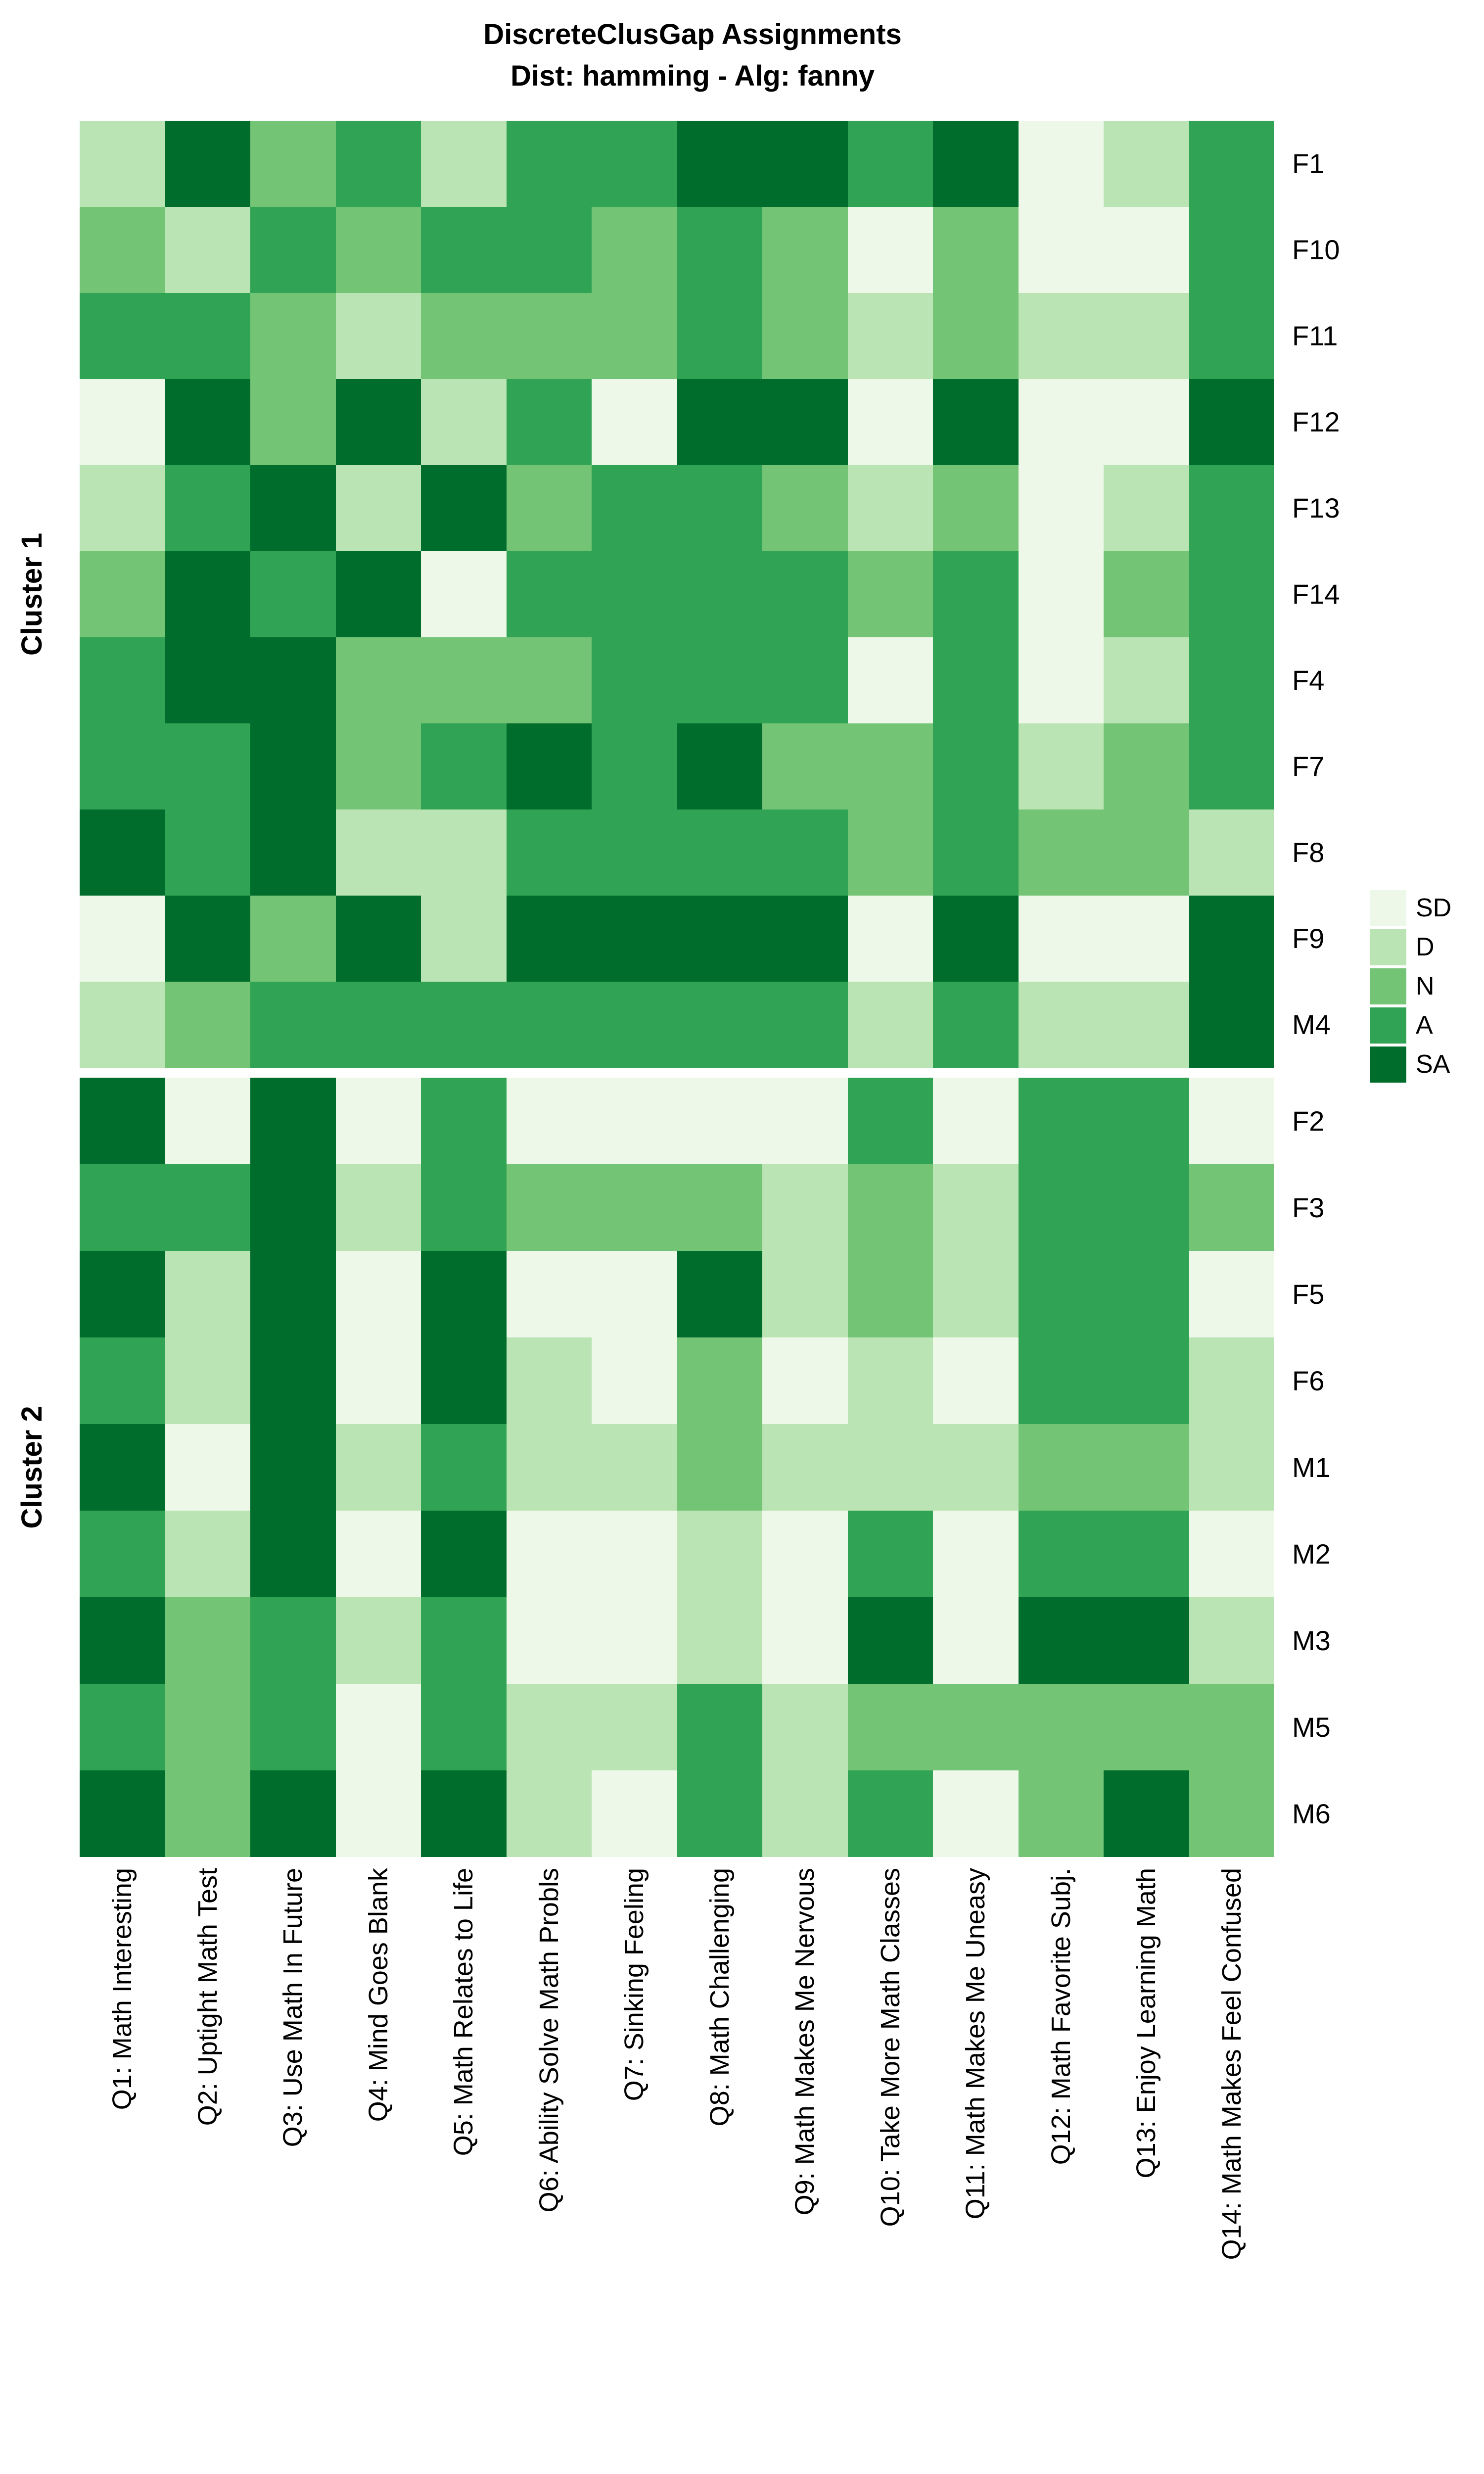  I want to click on row-label-F10: F10, so click(1316, 250).